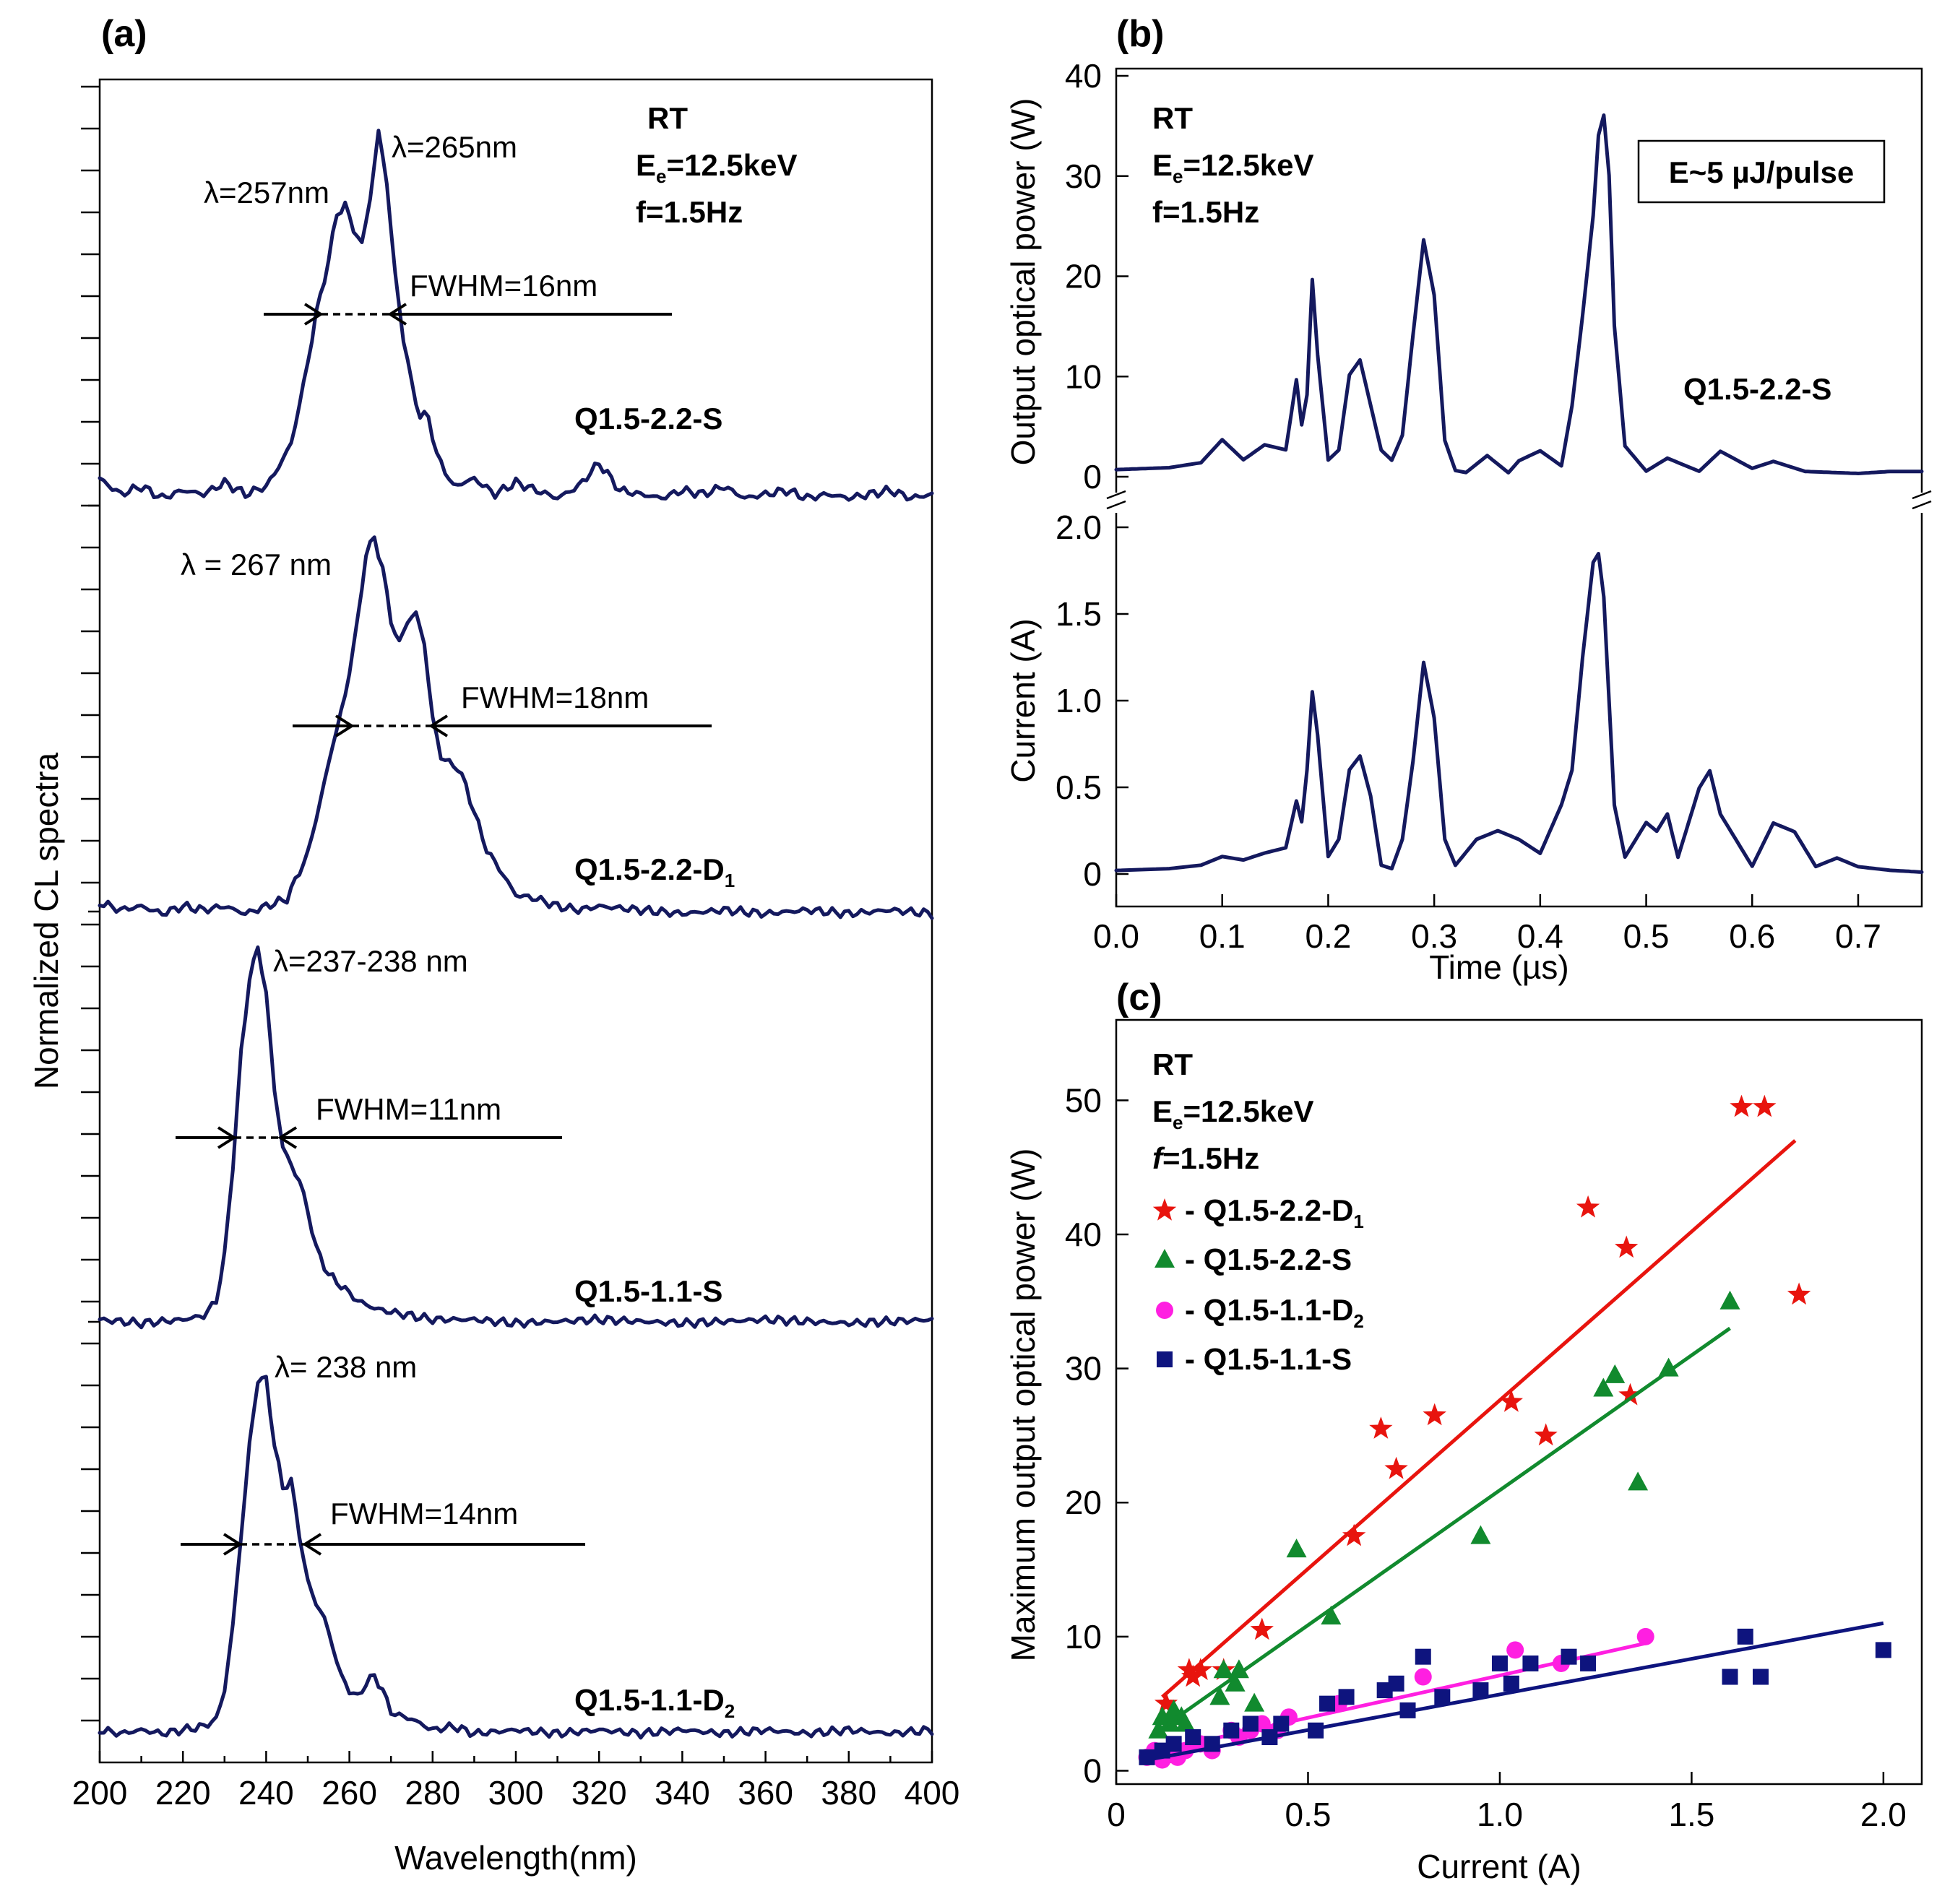 The width and height of the screenshot is (1942, 1904). I want to click on panel-a-xtick-label: 240, so click(266, 1793).